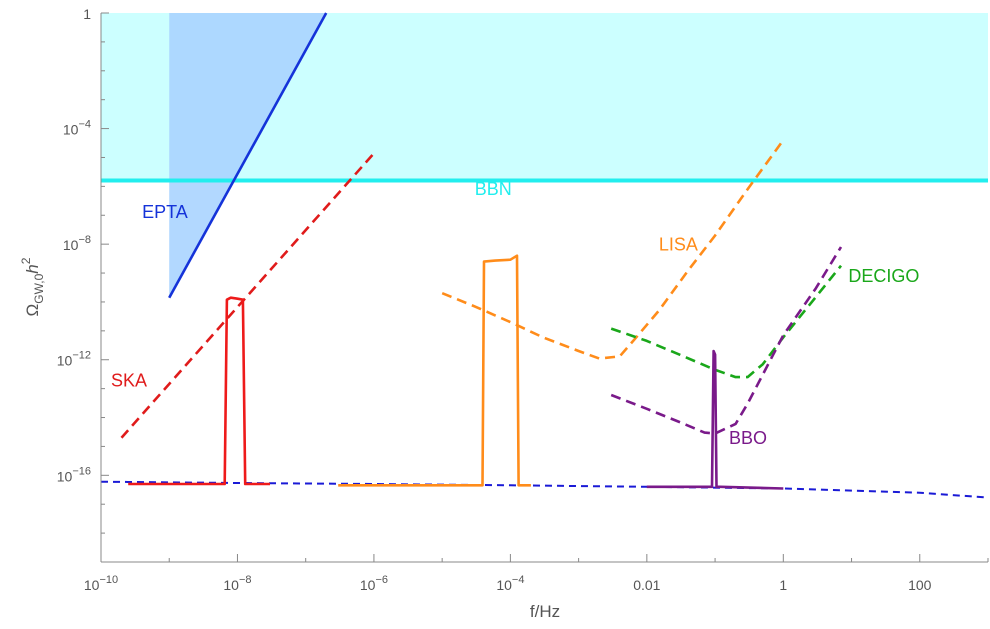  Describe the element at coordinates (920, 585) in the screenshot. I see `x-tick-label: 100` at that location.